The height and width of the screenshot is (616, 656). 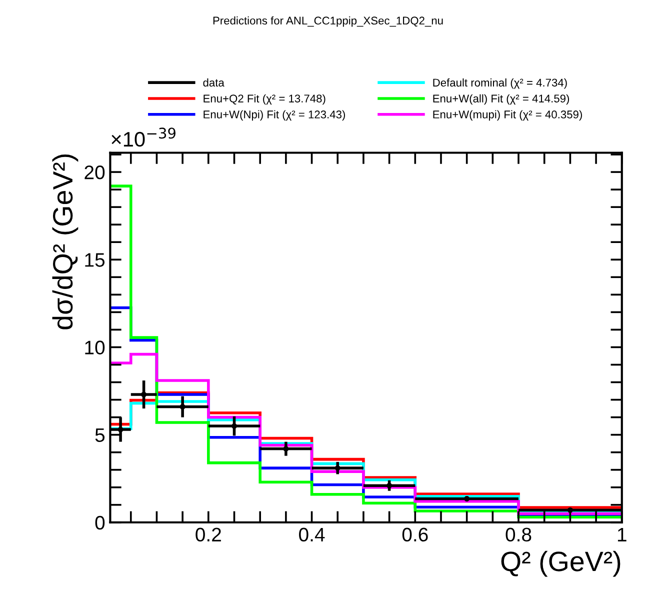 I want to click on y-tick-label: 0, so click(x=100, y=523).